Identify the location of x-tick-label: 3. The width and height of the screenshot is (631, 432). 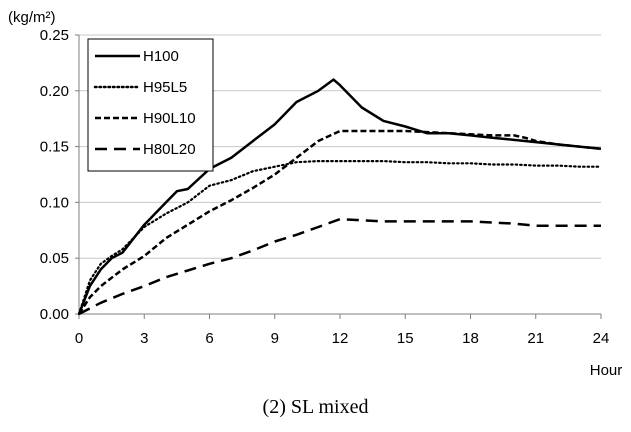
(144, 338).